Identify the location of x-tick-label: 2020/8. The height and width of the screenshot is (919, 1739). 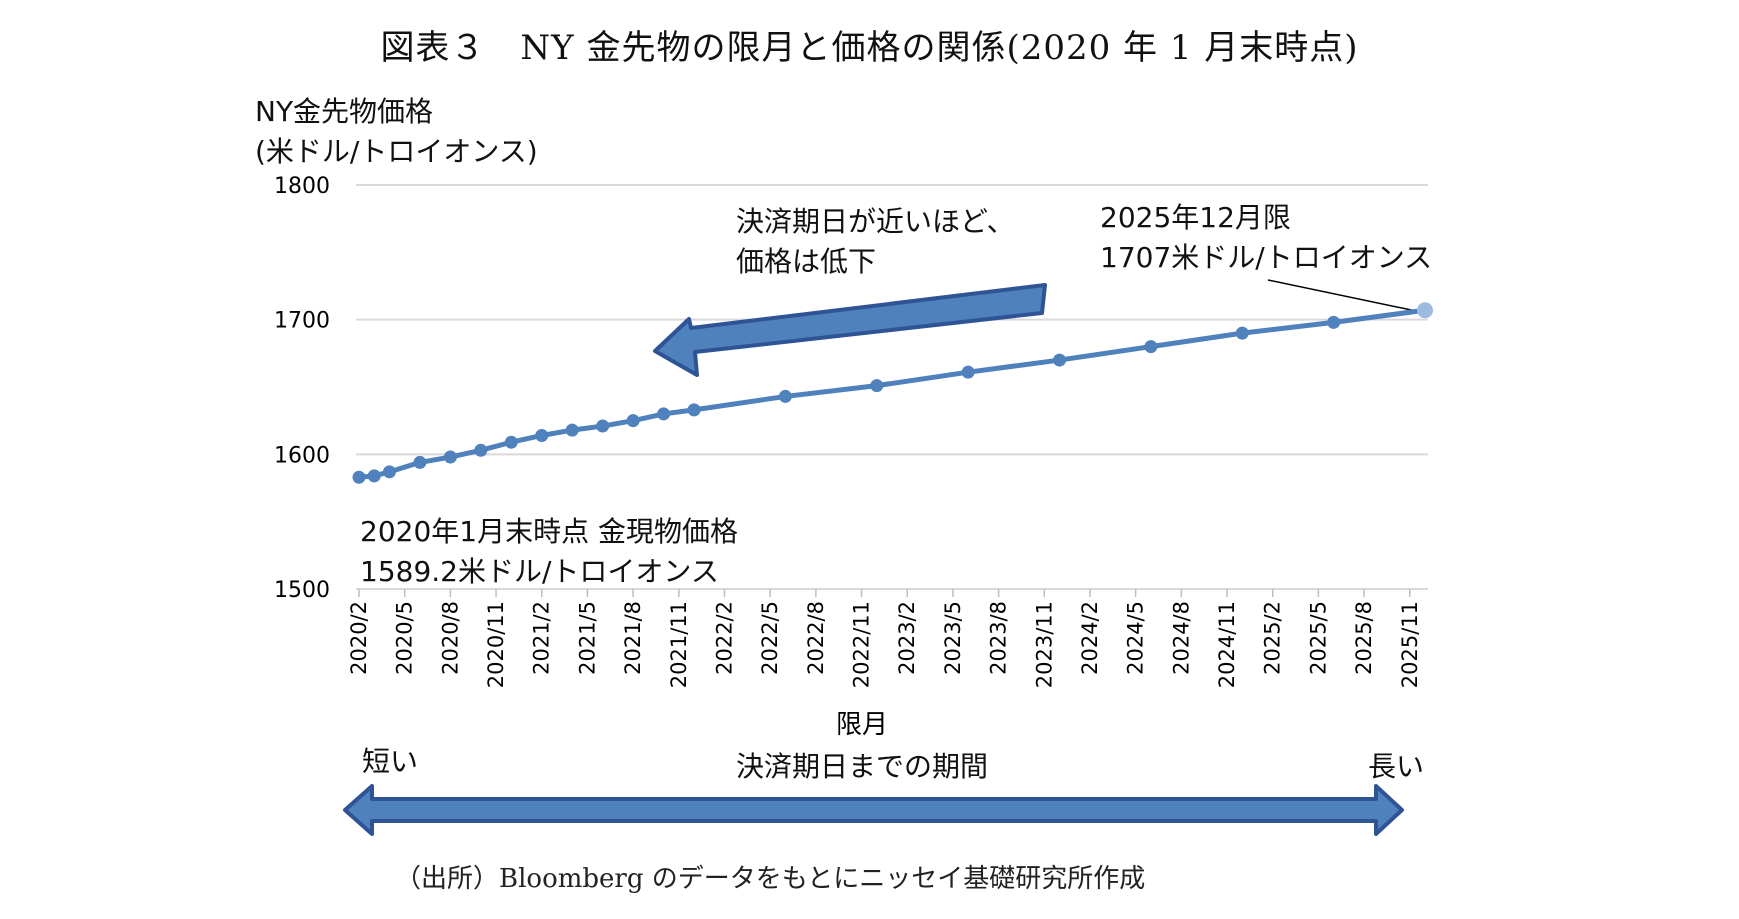
(450, 638).